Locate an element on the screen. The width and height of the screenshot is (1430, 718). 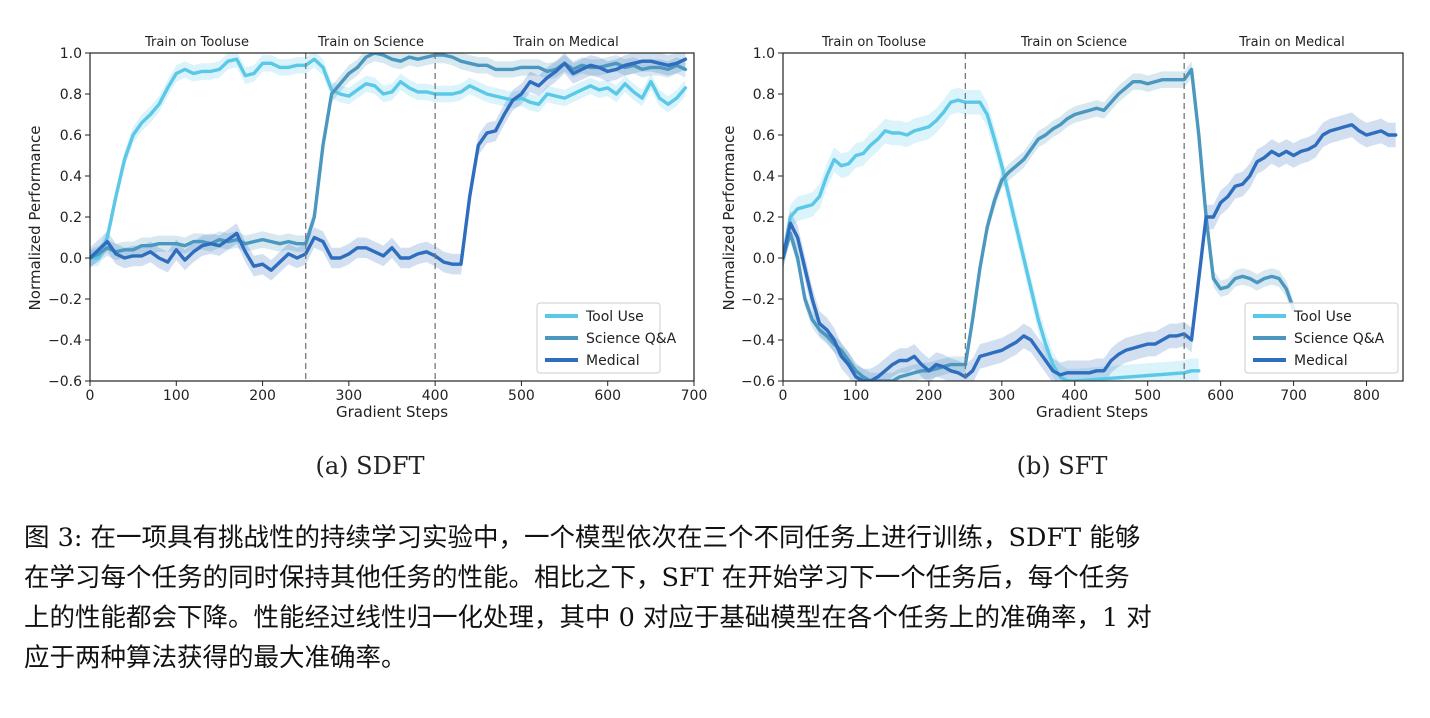
x-tick-label: 800 is located at coordinates (1366, 396).